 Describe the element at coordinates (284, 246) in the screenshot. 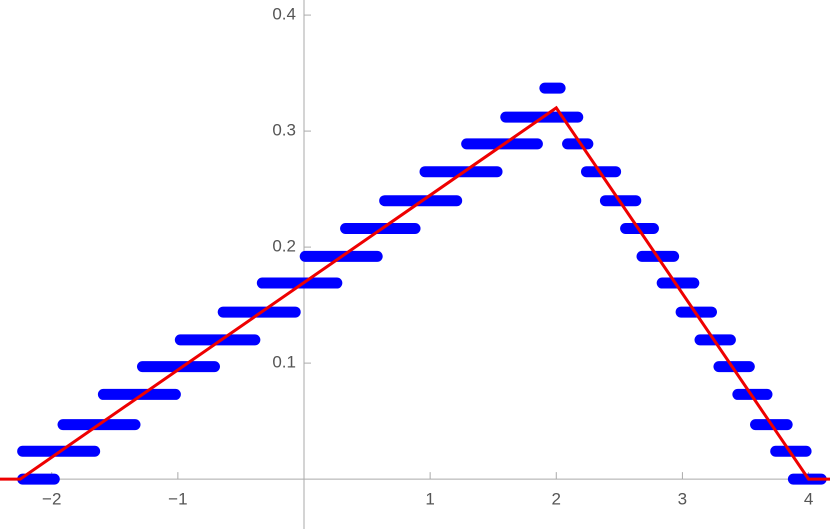

I see `y-tick-label: 0.2` at that location.